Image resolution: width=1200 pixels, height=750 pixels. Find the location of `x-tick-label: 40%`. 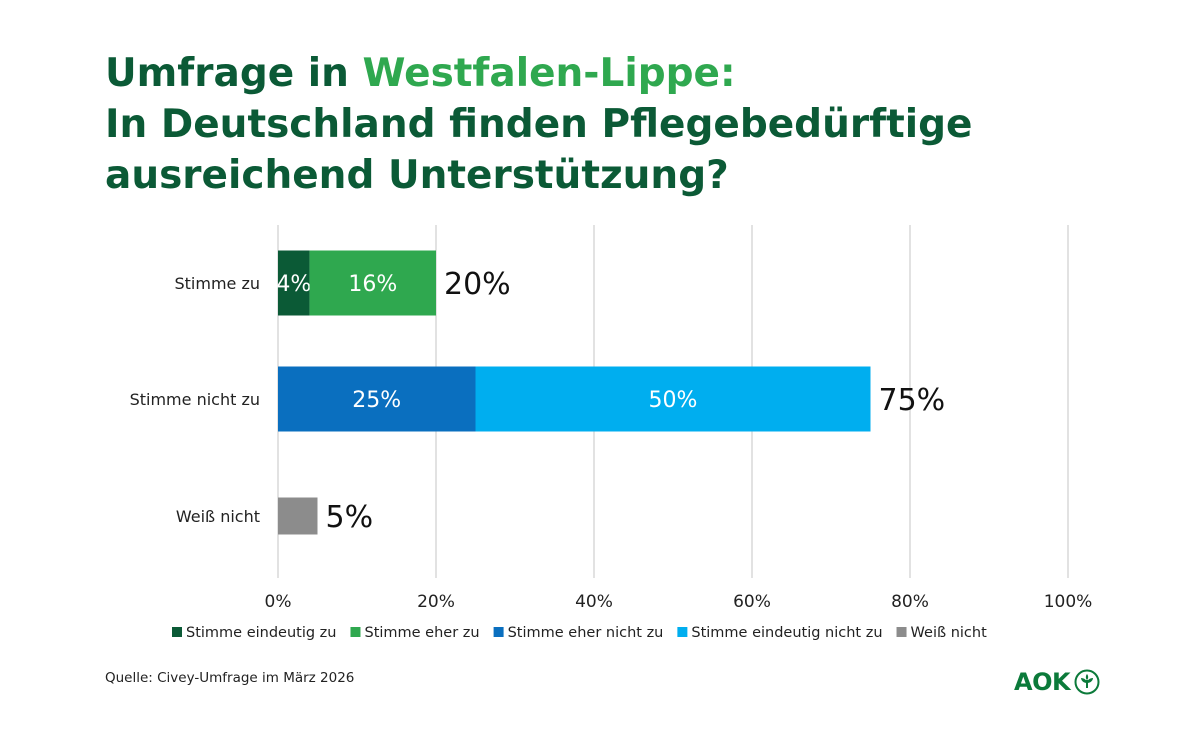

x-tick-label: 40% is located at coordinates (594, 602).